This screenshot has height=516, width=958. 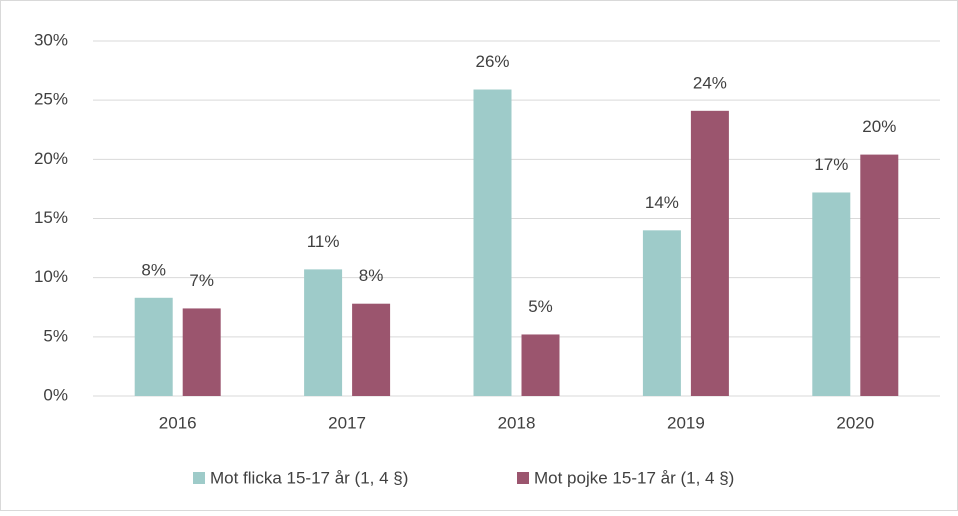 What do you see at coordinates (634, 477) in the screenshot?
I see `legend-label: Mot pojke 15-17 år (1, 4 §)` at bounding box center [634, 477].